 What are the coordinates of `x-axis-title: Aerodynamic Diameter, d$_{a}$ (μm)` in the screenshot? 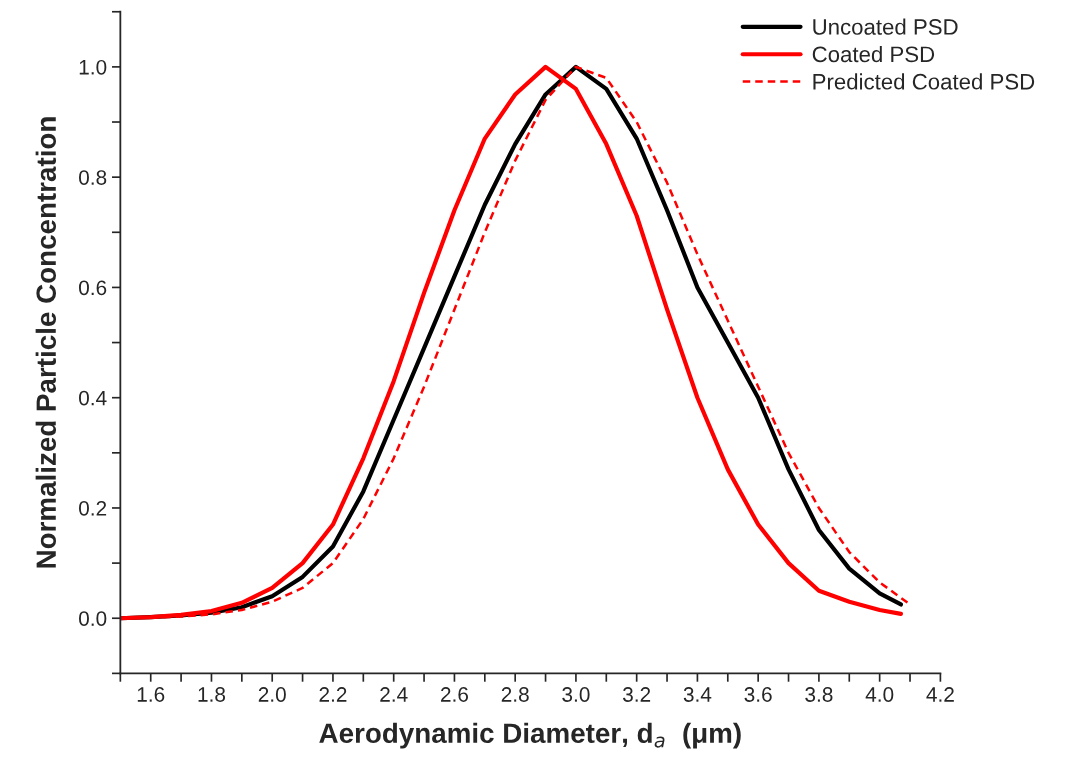 It's located at (530, 735).